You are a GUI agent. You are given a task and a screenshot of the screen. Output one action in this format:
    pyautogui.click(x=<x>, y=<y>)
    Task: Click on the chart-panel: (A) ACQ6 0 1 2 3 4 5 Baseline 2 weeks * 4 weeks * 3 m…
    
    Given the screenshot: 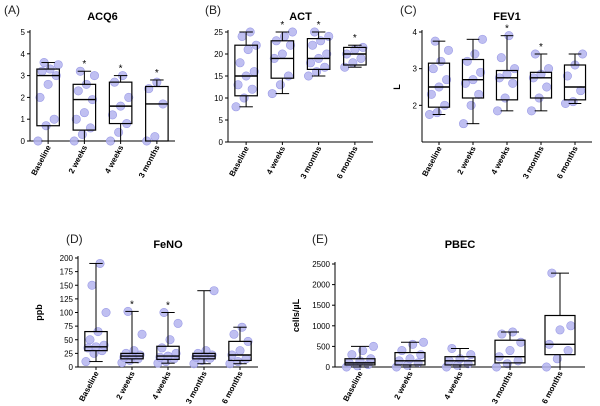 What is the action you would take?
    pyautogui.click(x=89, y=91)
    